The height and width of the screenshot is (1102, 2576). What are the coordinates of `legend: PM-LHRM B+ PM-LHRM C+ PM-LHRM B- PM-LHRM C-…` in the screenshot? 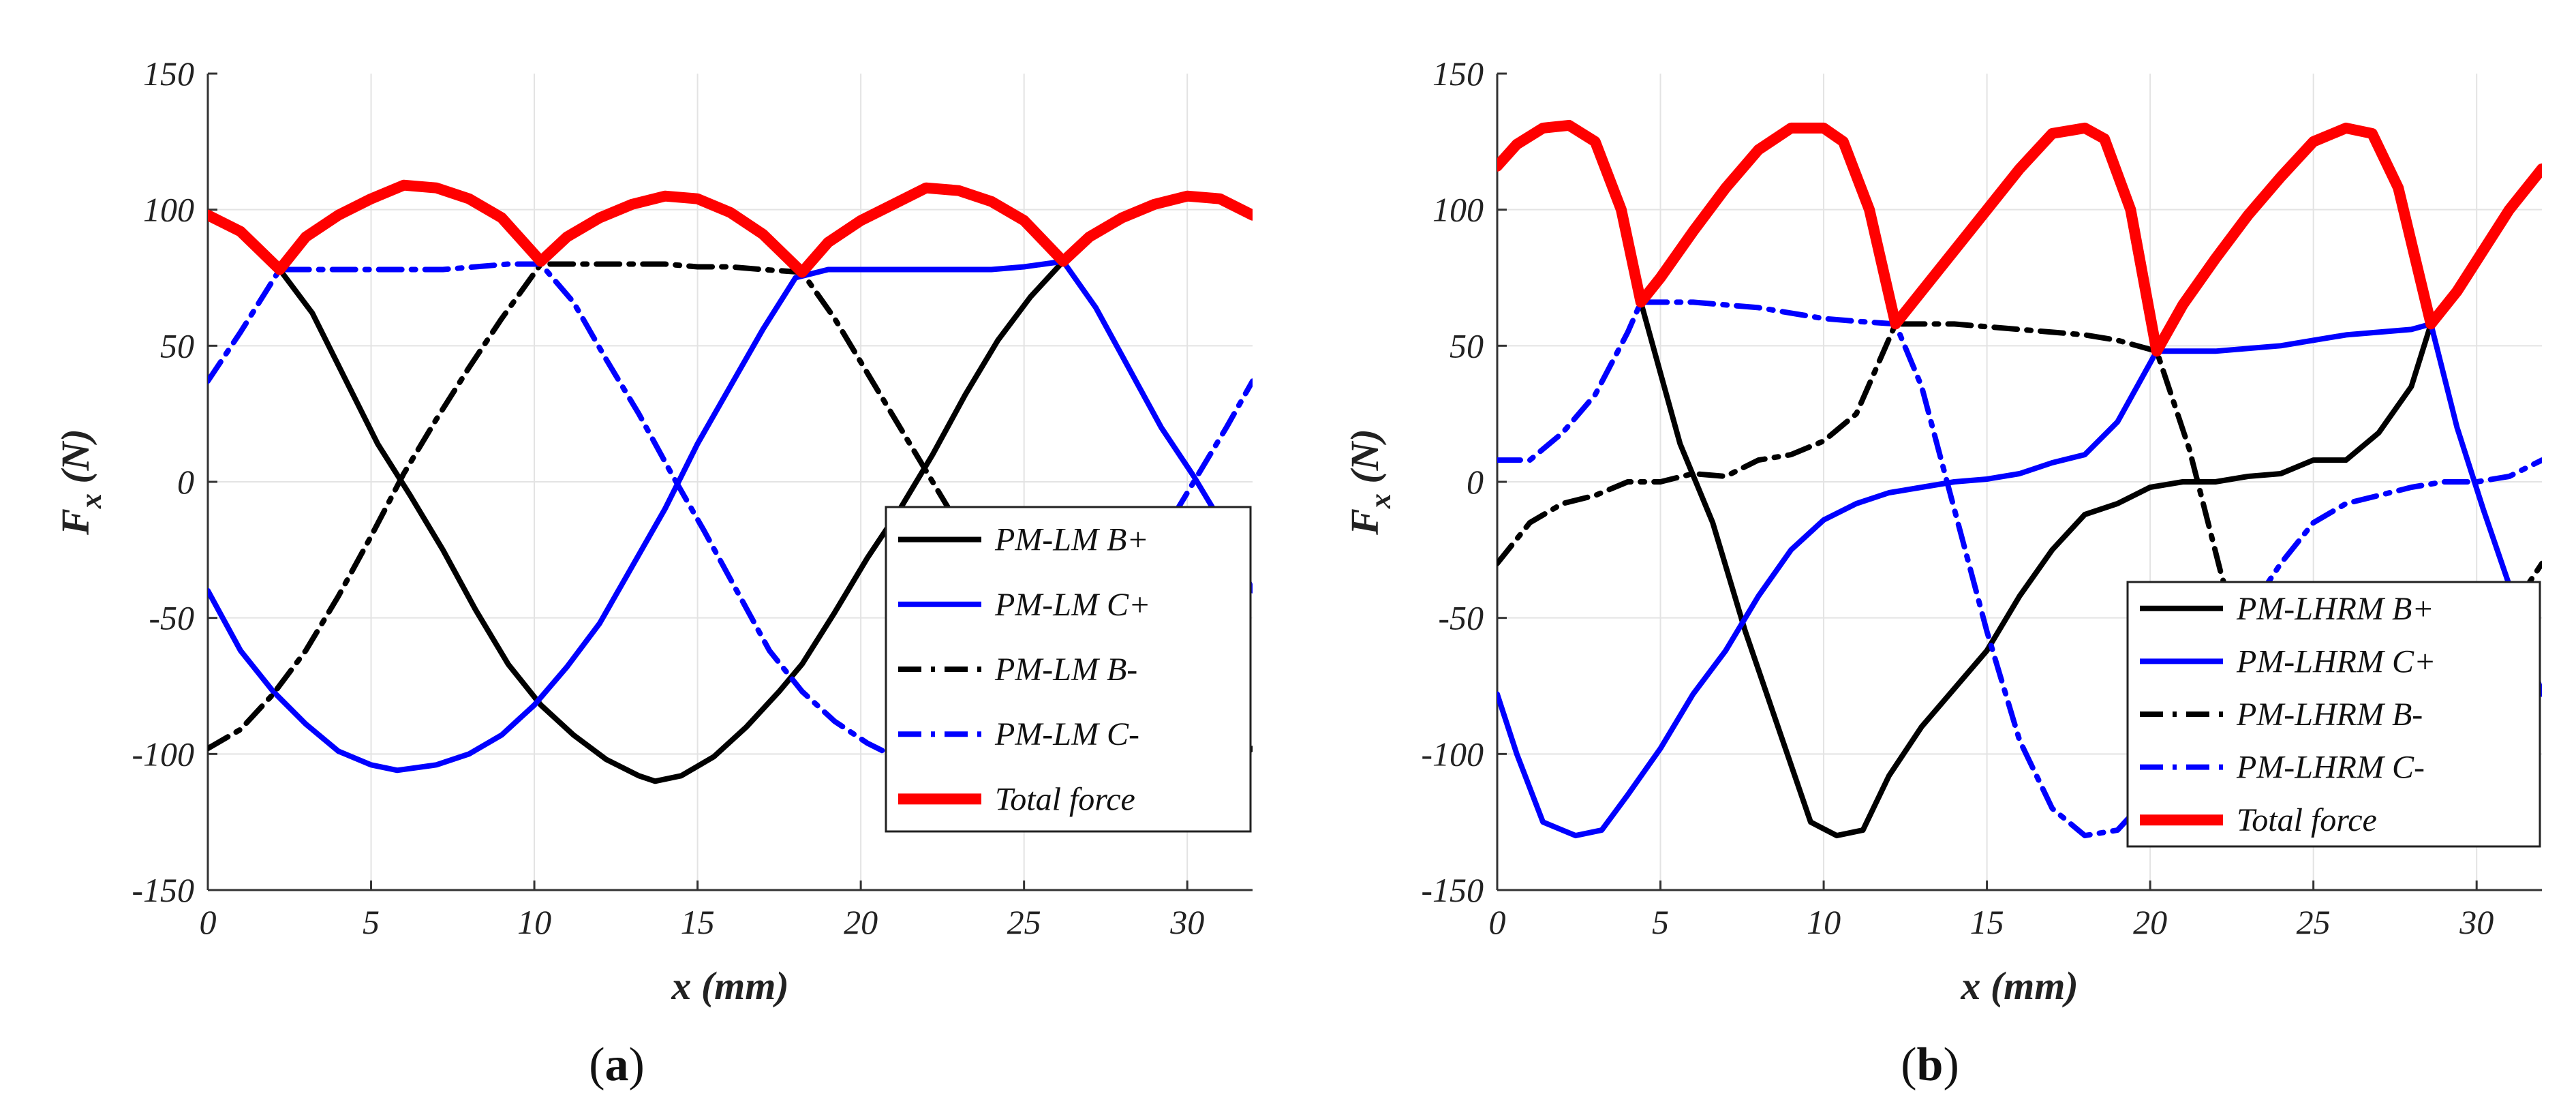 It's located at (2333, 714).